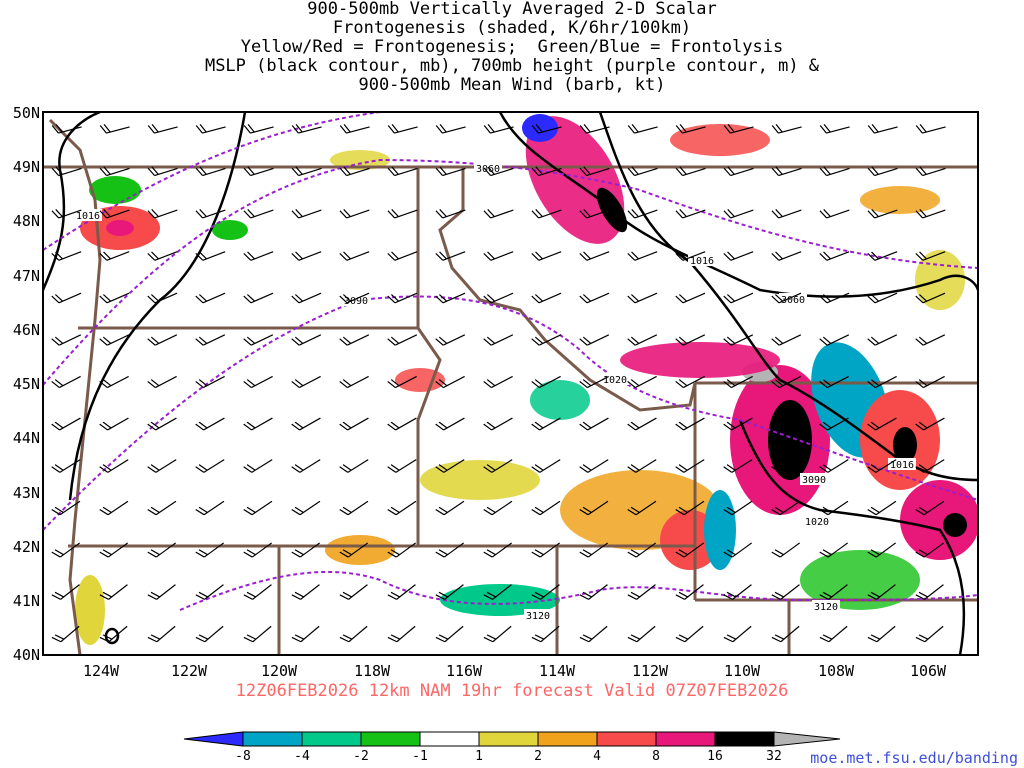 This screenshot has width=1024, height=768. What do you see at coordinates (26, 113) in the screenshot?
I see `lat-tick-label: 50N` at bounding box center [26, 113].